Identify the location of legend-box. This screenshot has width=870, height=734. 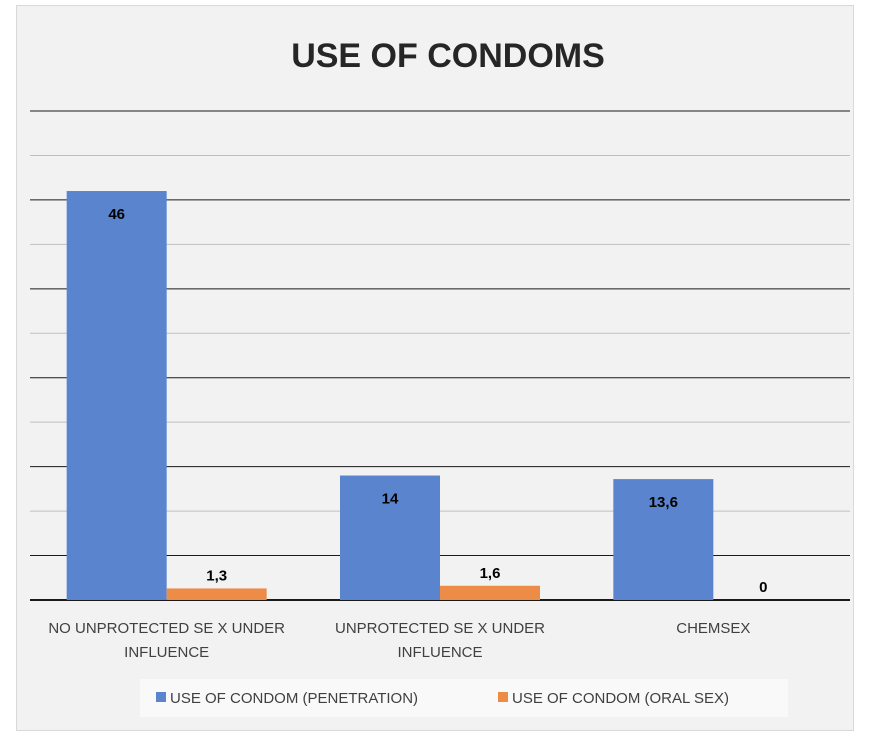
(464, 698).